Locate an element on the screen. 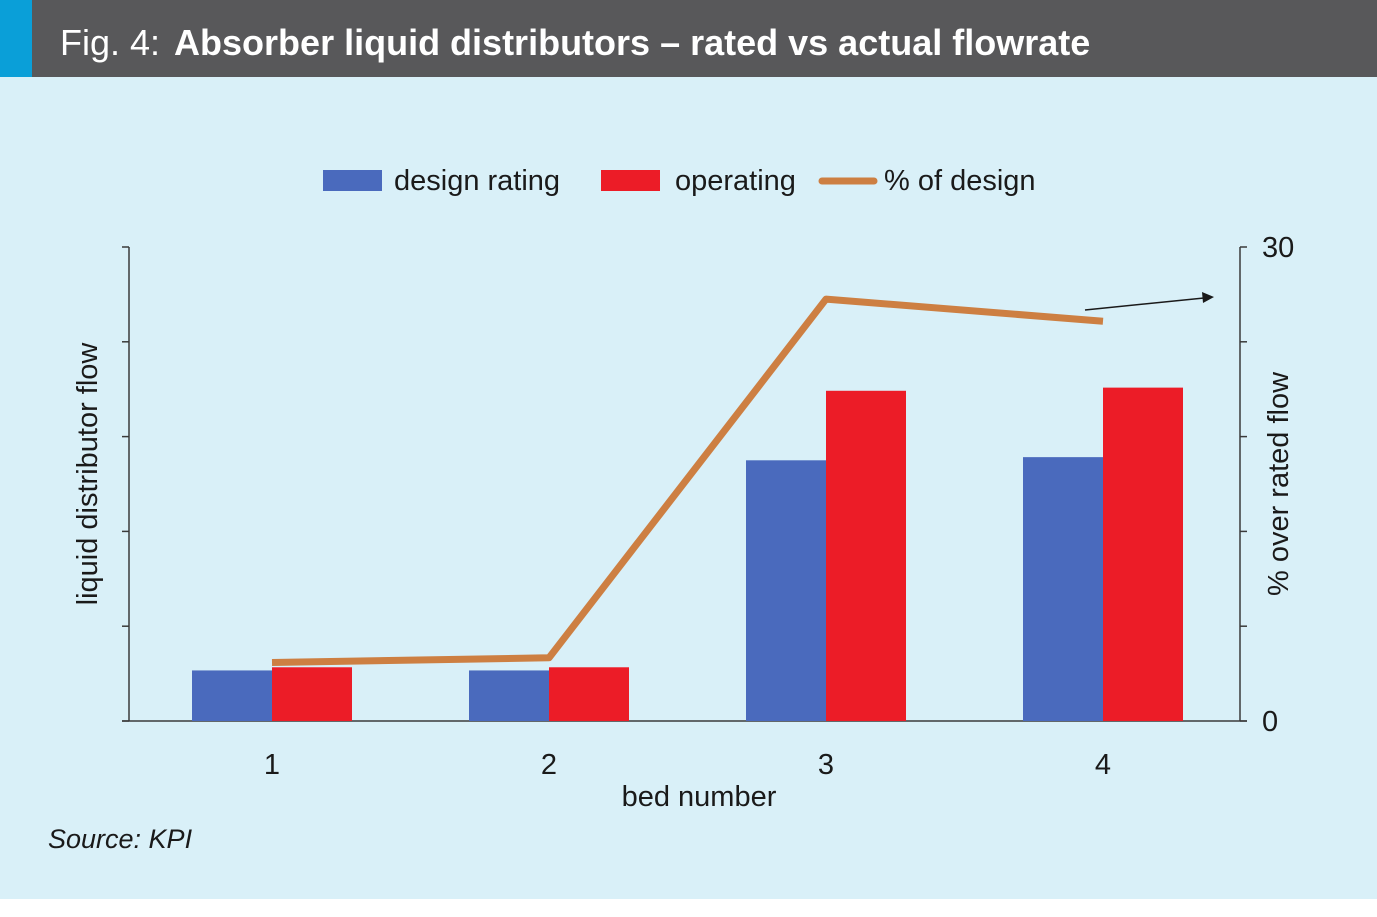  right-axis-title: % over rated flow is located at coordinates (1279, 483).